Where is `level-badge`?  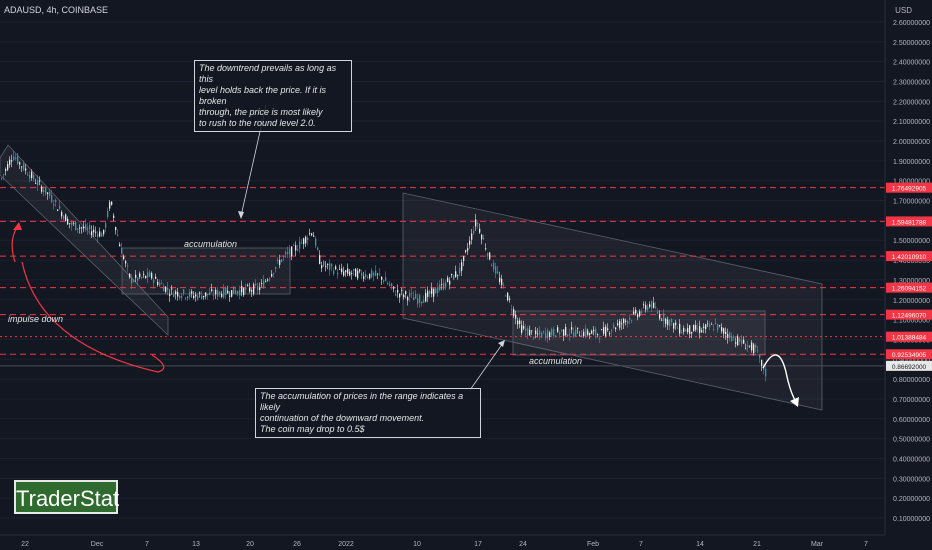 level-badge is located at coordinates (909, 314).